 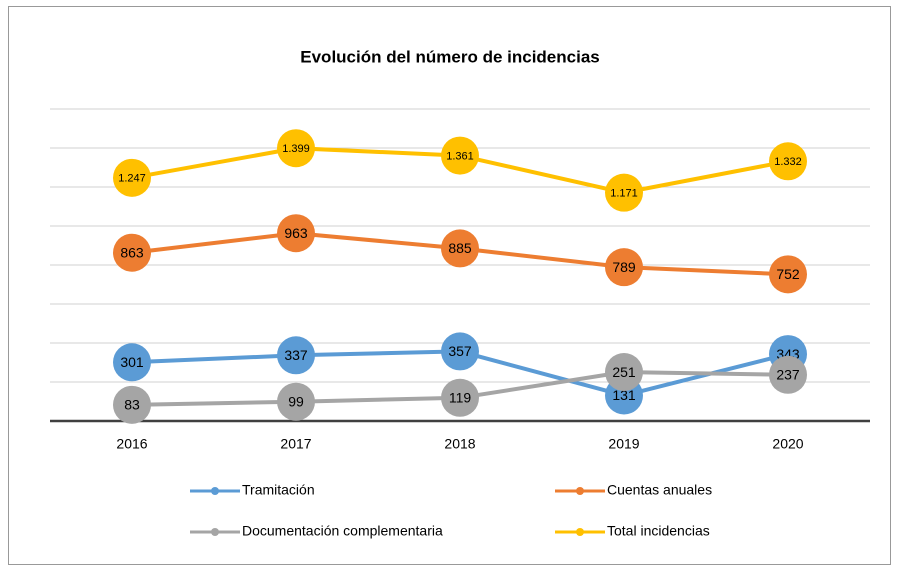 I want to click on data-label: 789, so click(x=624, y=267).